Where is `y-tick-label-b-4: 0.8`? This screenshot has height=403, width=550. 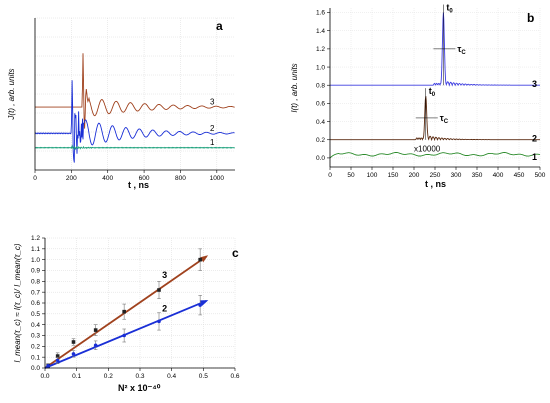
y-tick-label-b-4: 0.8 is located at coordinates (320, 85).